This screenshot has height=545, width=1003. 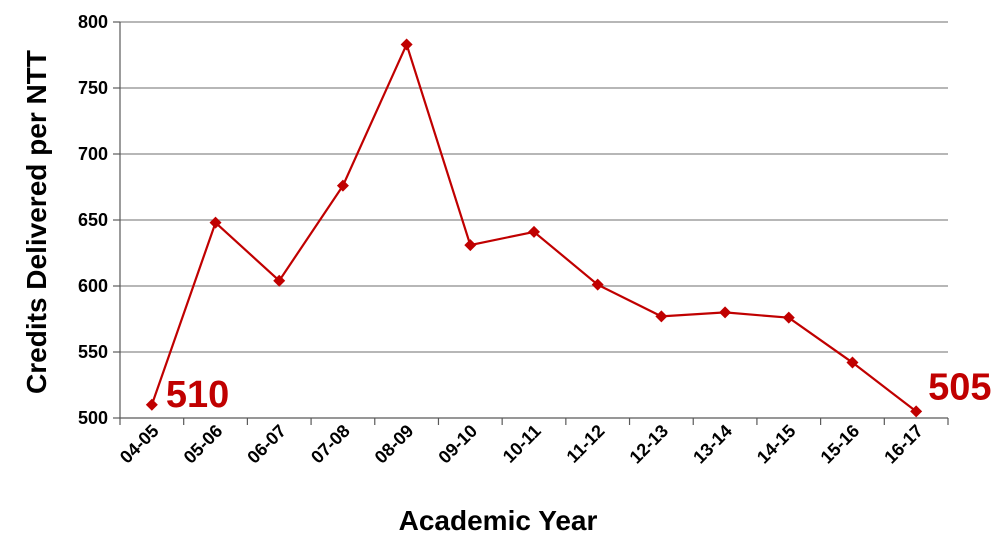 I want to click on y-tick-label: 600, so click(x=93, y=286).